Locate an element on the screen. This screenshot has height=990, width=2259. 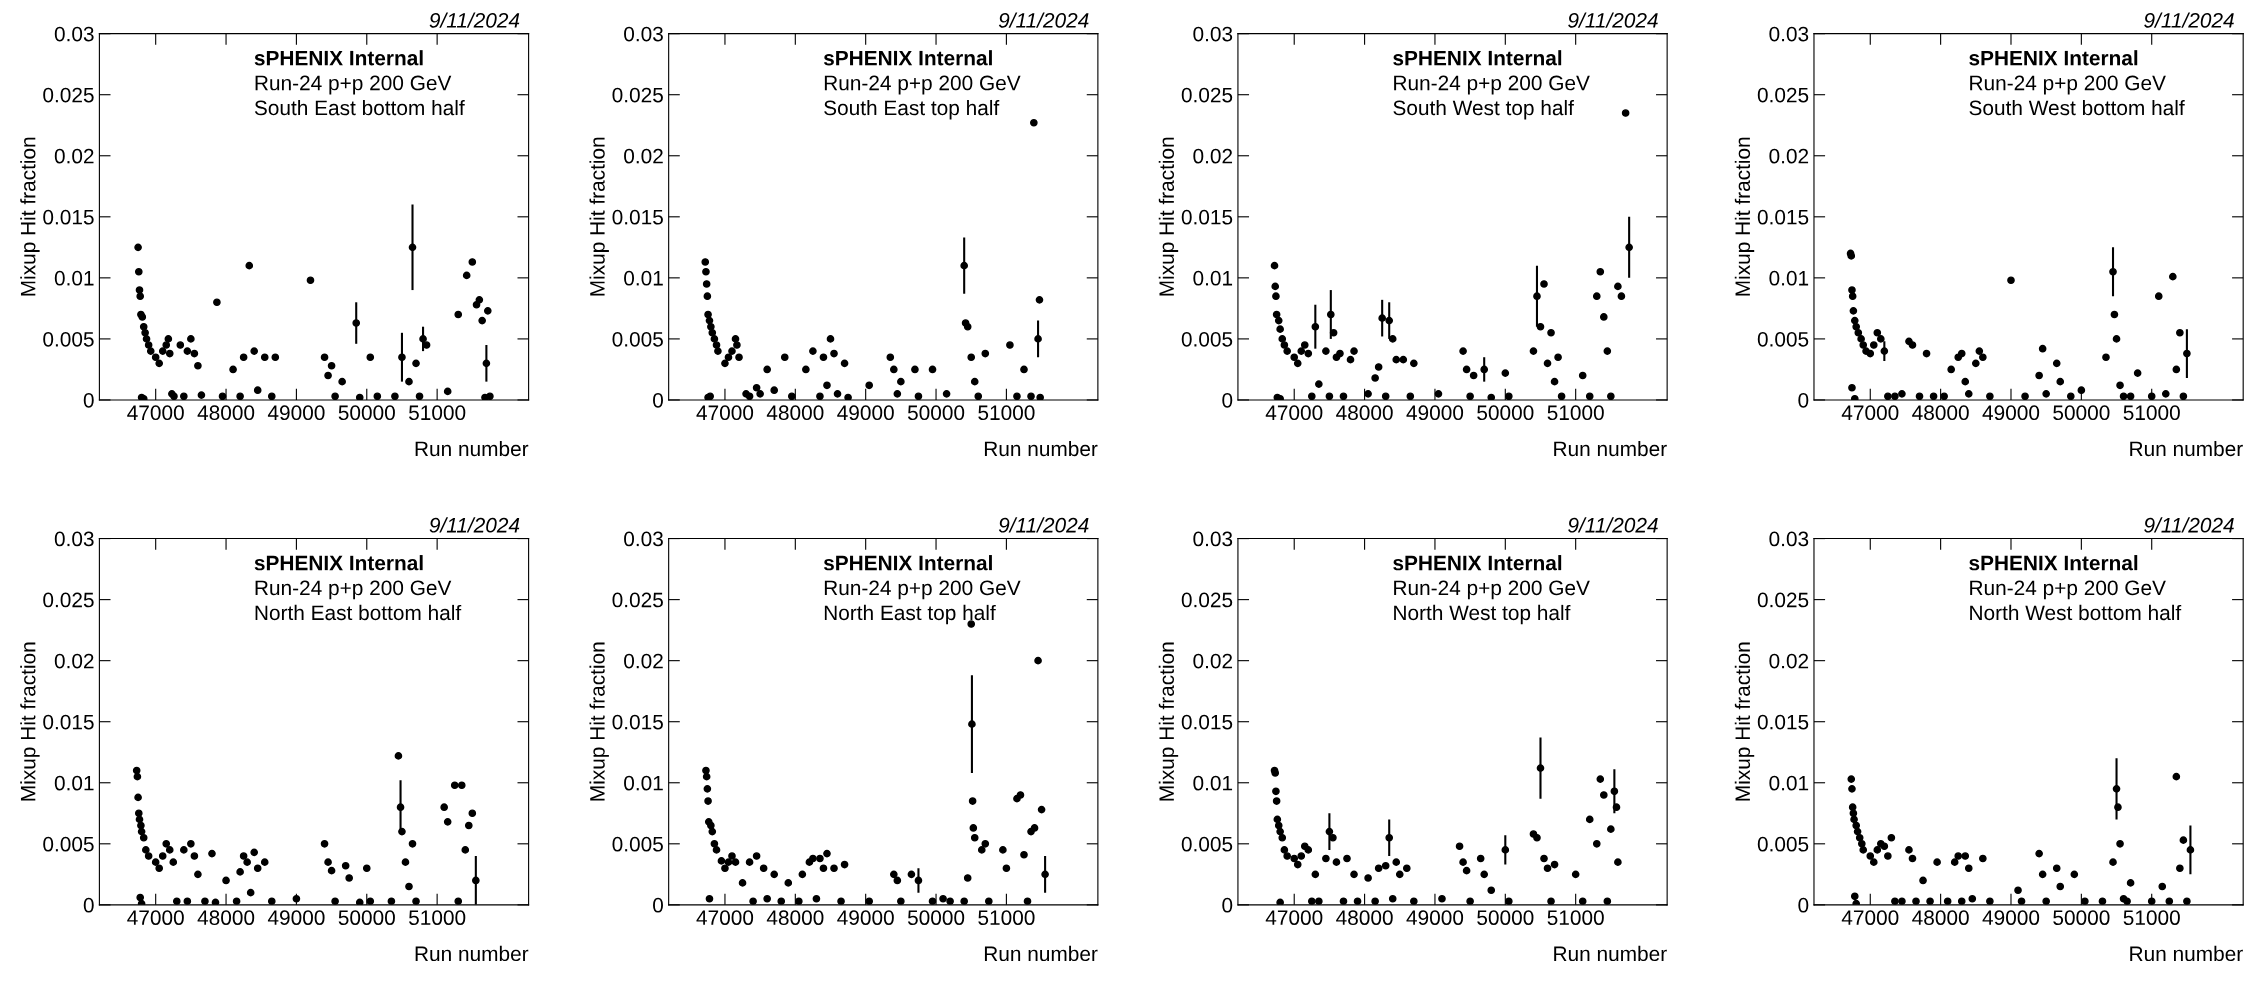
annotation: South East top half is located at coordinates (912, 109).